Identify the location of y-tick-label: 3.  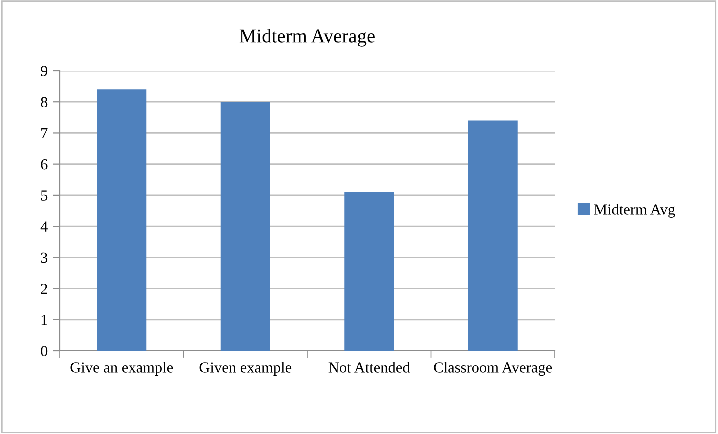
(44, 258).